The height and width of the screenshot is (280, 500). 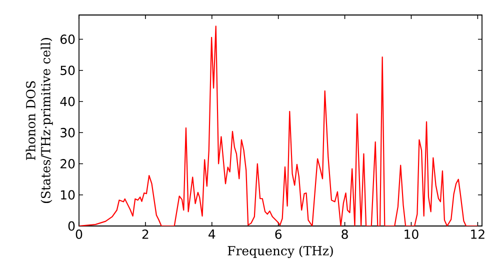 What do you see at coordinates (71, 226) in the screenshot?
I see `y-tick-label: 0` at bounding box center [71, 226].